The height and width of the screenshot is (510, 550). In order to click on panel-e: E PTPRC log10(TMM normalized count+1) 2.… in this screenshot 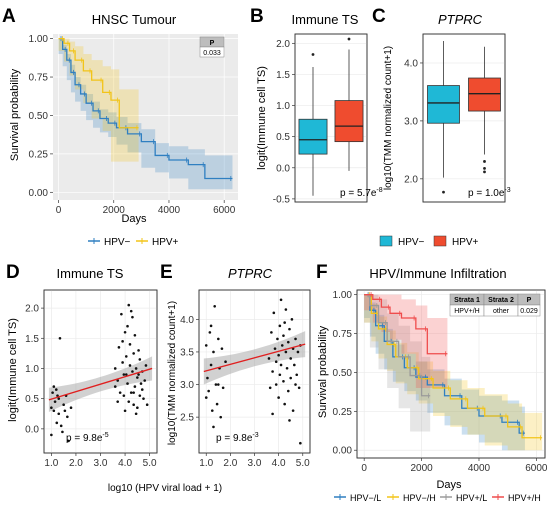, I will do `click(235, 365)`.